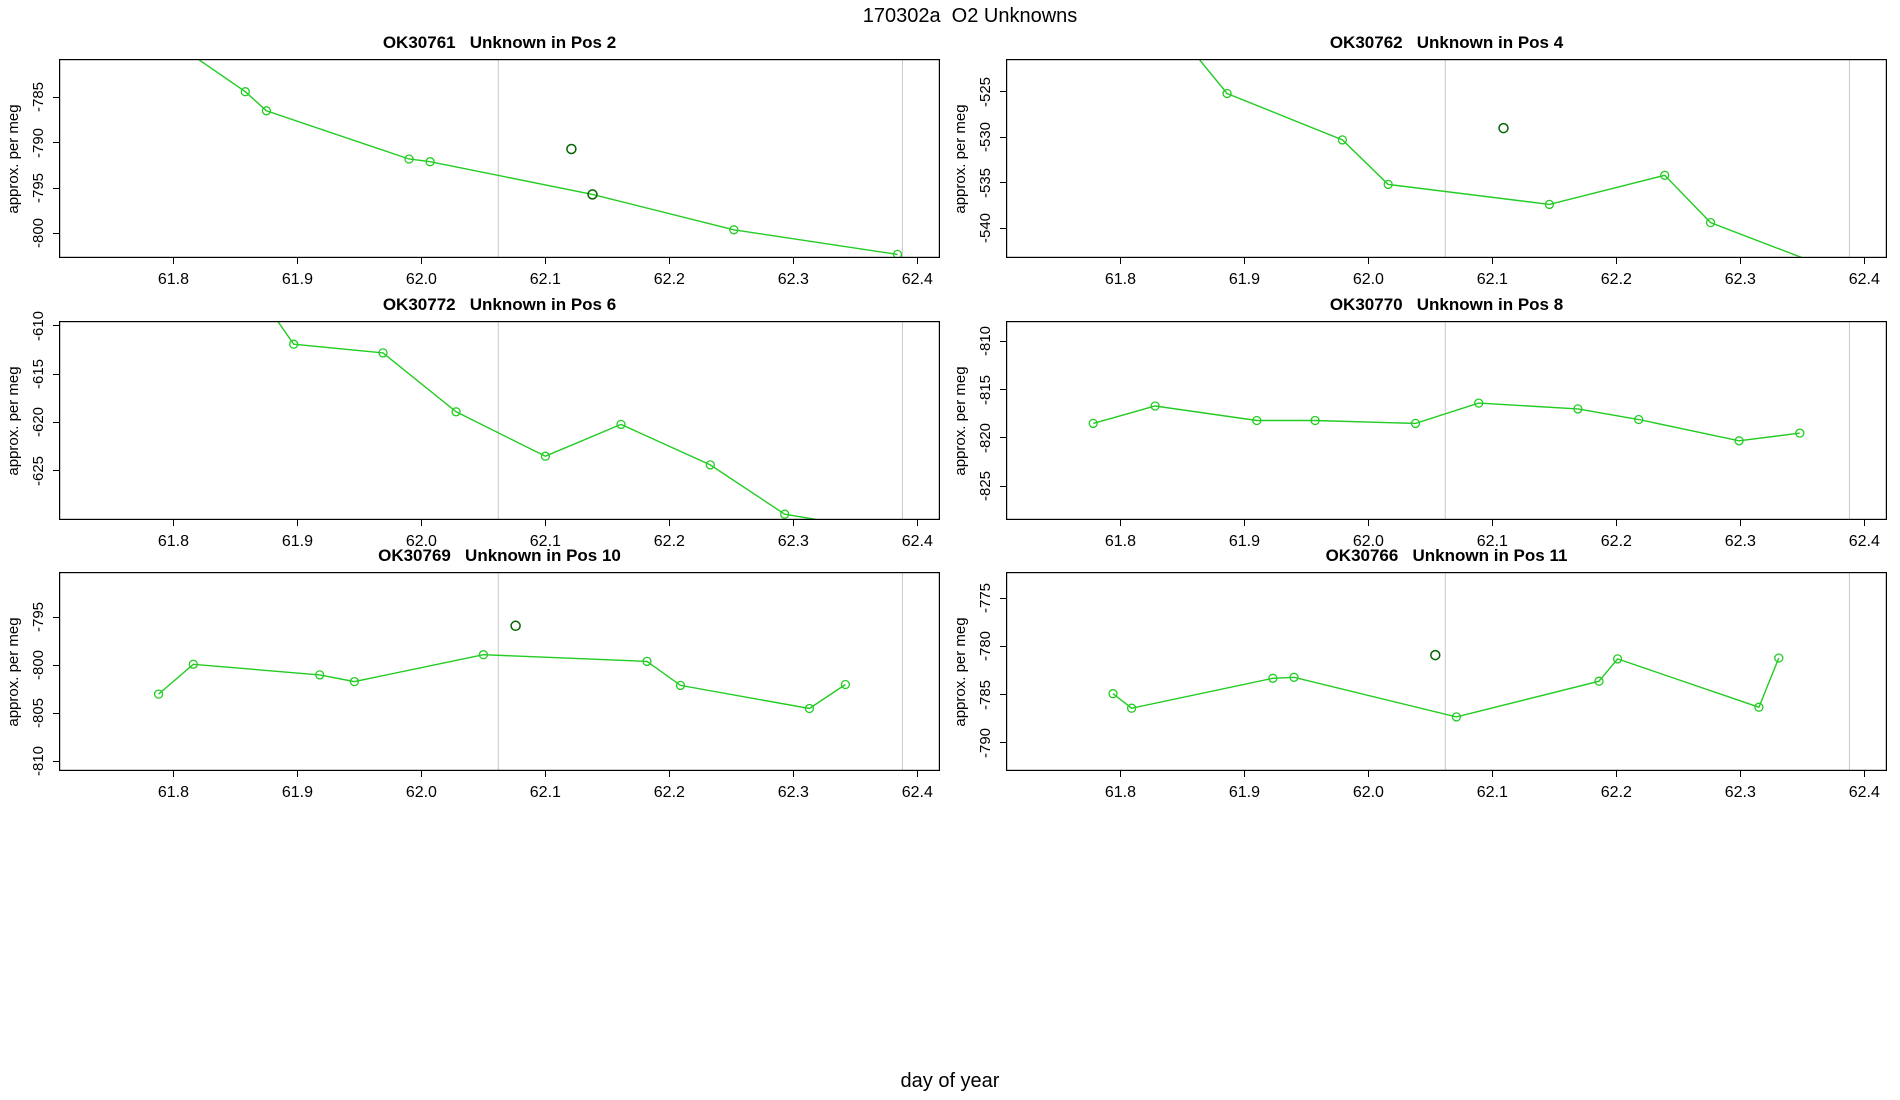 The height and width of the screenshot is (1100, 1900). What do you see at coordinates (1446, 304) in the screenshot?
I see `panel-title: OK30770 Unknown in Pos 8` at bounding box center [1446, 304].